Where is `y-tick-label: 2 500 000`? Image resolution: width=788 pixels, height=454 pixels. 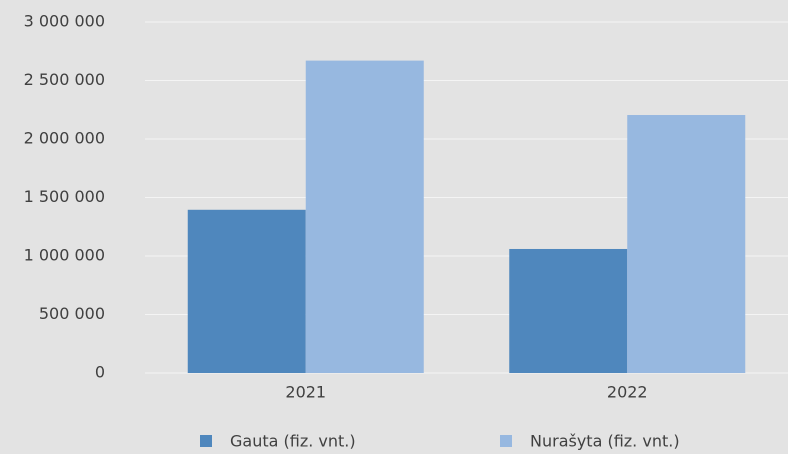
y-tick-label: 2 500 000 is located at coordinates (64, 79).